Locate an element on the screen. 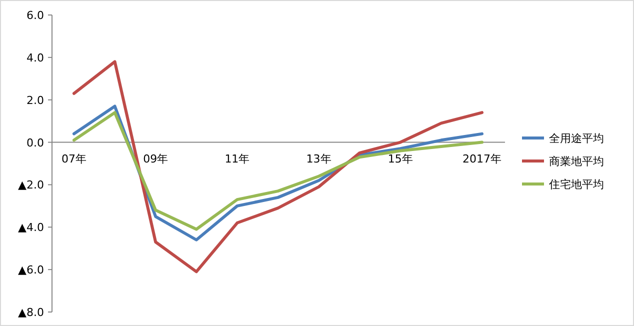  legend-label: 全用途平均 is located at coordinates (576, 138).